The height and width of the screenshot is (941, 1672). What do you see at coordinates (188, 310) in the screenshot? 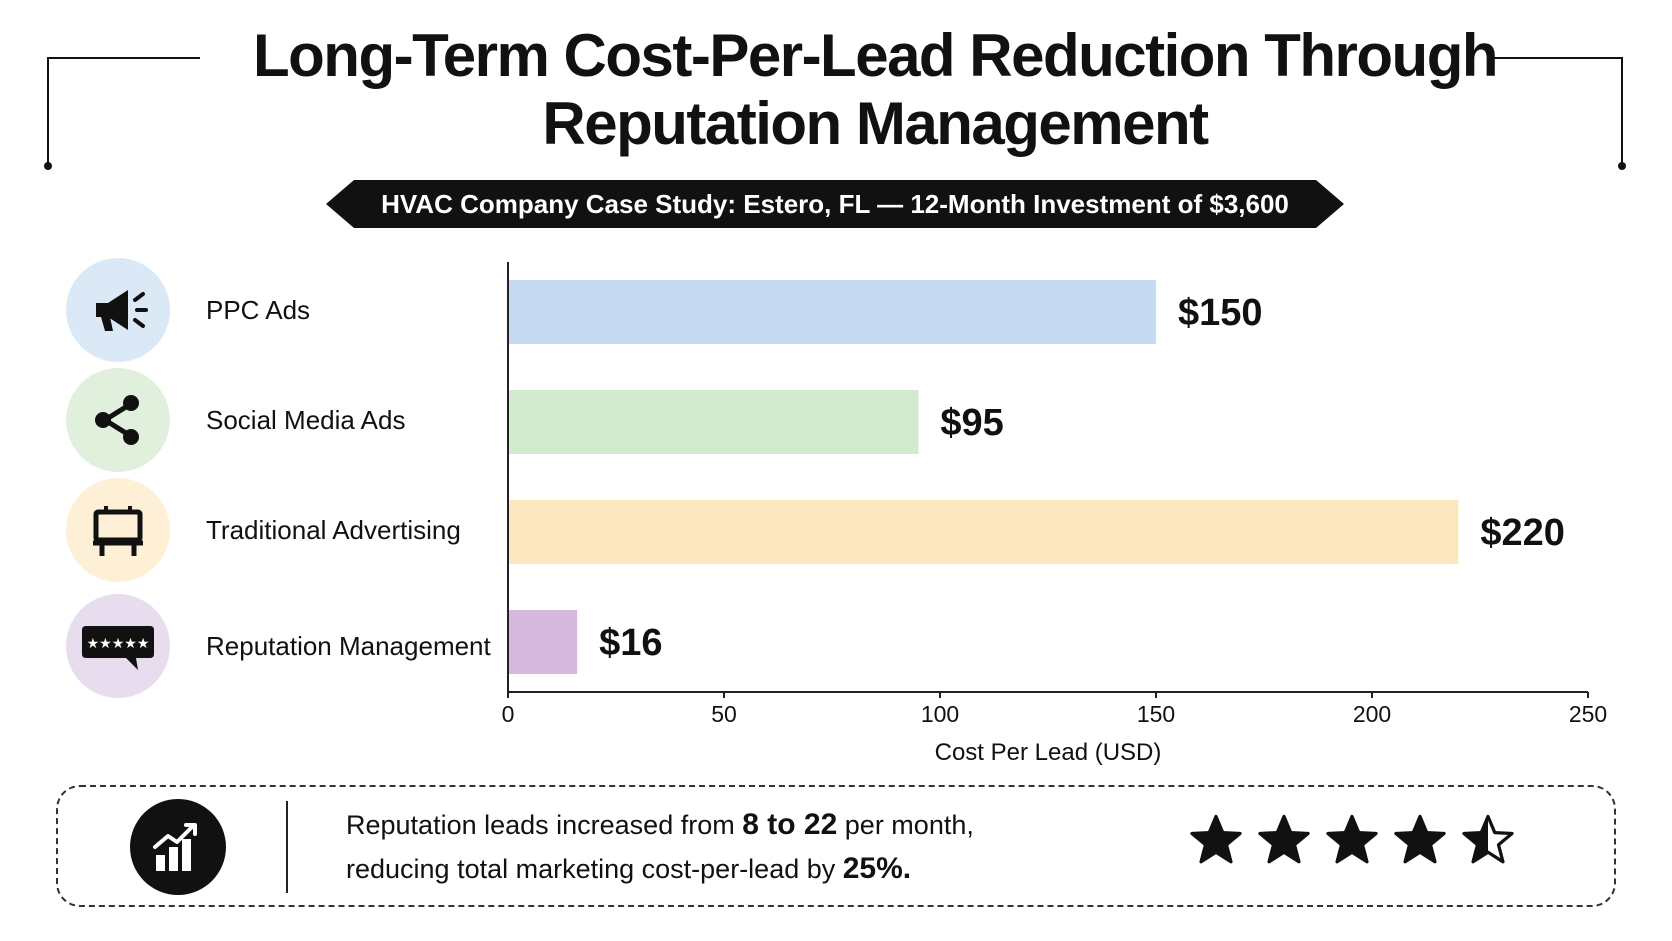
I see `category-row-ppc: PPC Ads` at bounding box center [188, 310].